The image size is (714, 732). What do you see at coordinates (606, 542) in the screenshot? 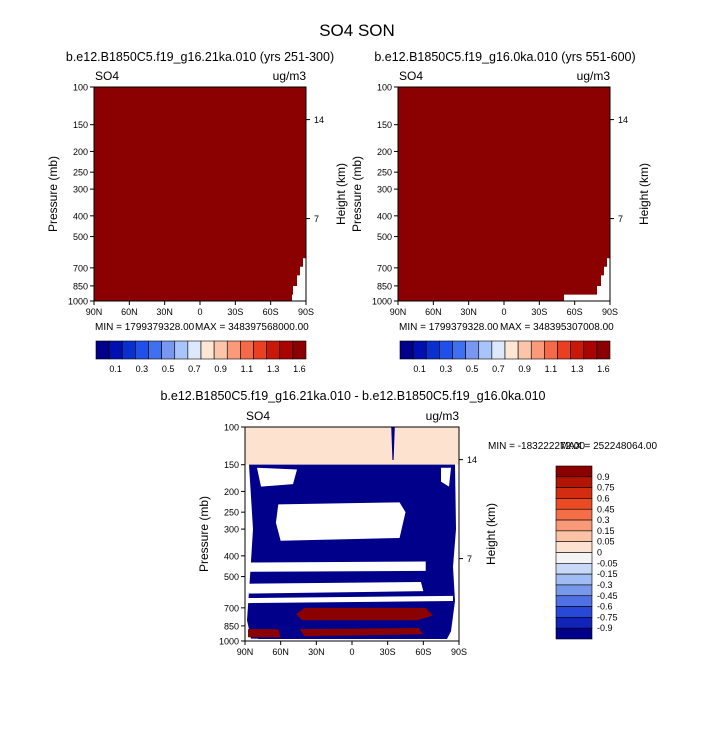
I see `colorbar-label: 0.05` at bounding box center [606, 542].